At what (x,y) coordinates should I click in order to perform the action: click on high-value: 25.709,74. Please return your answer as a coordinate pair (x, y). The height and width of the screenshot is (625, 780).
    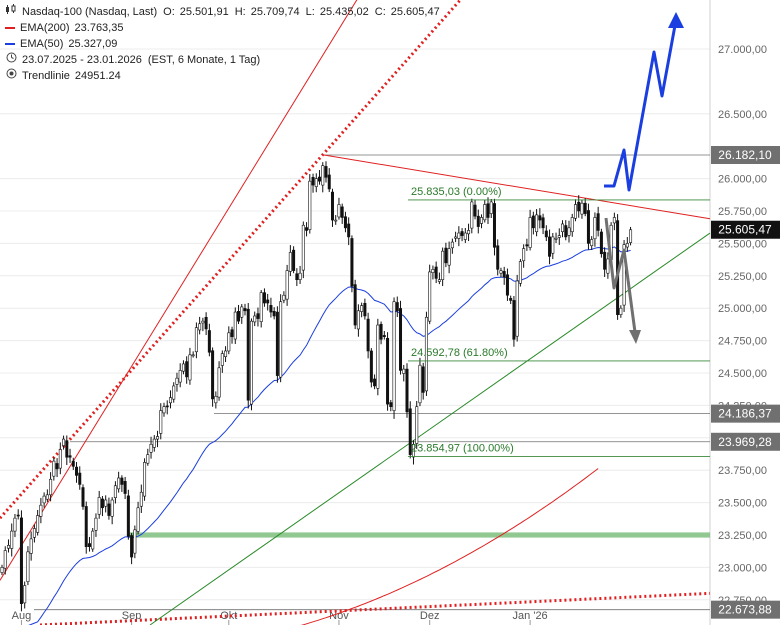
    Looking at the image, I should click on (275, 12).